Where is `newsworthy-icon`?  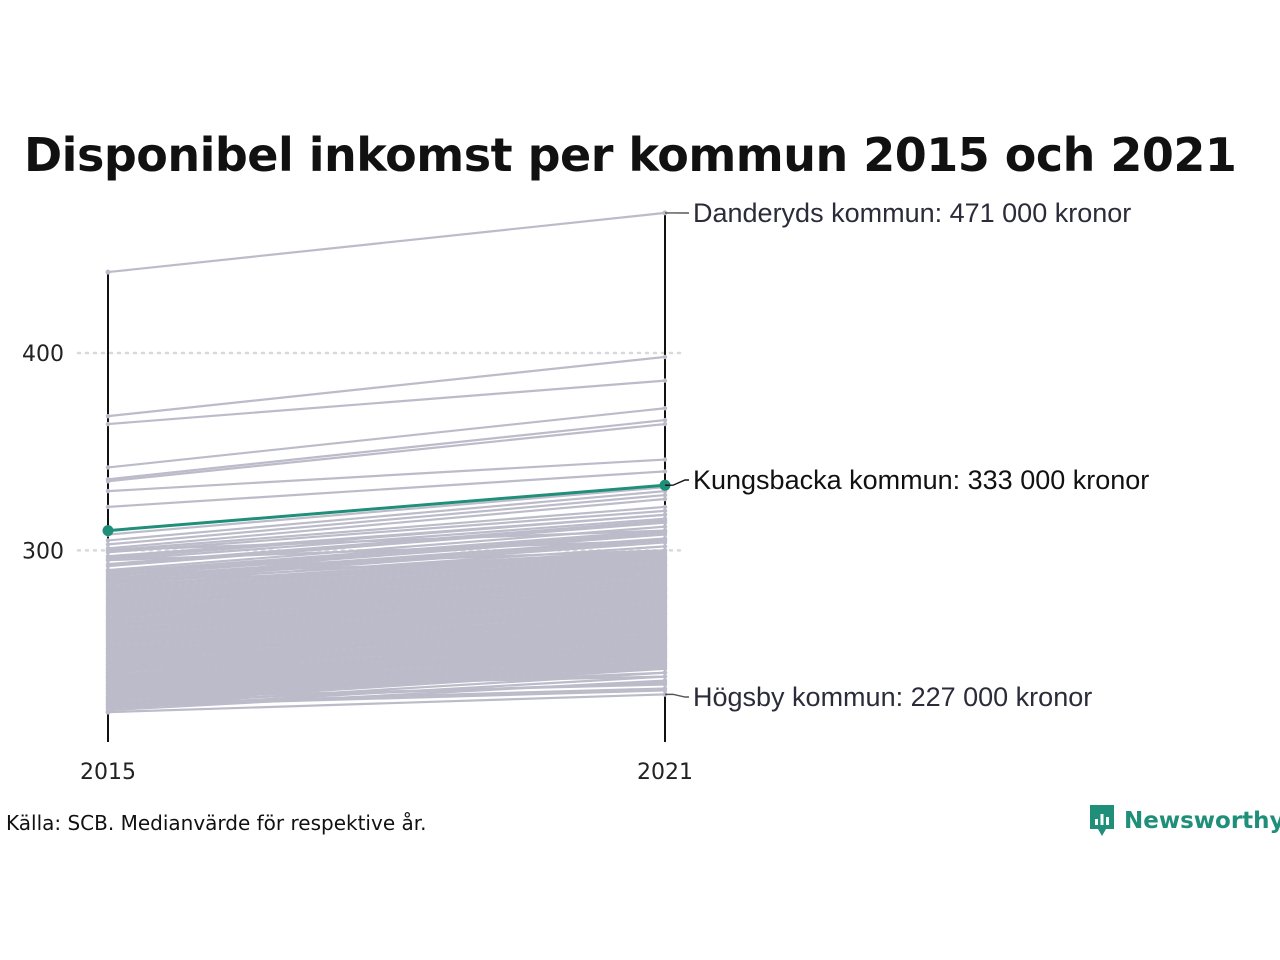
newsworthy-icon is located at coordinates (1102, 820).